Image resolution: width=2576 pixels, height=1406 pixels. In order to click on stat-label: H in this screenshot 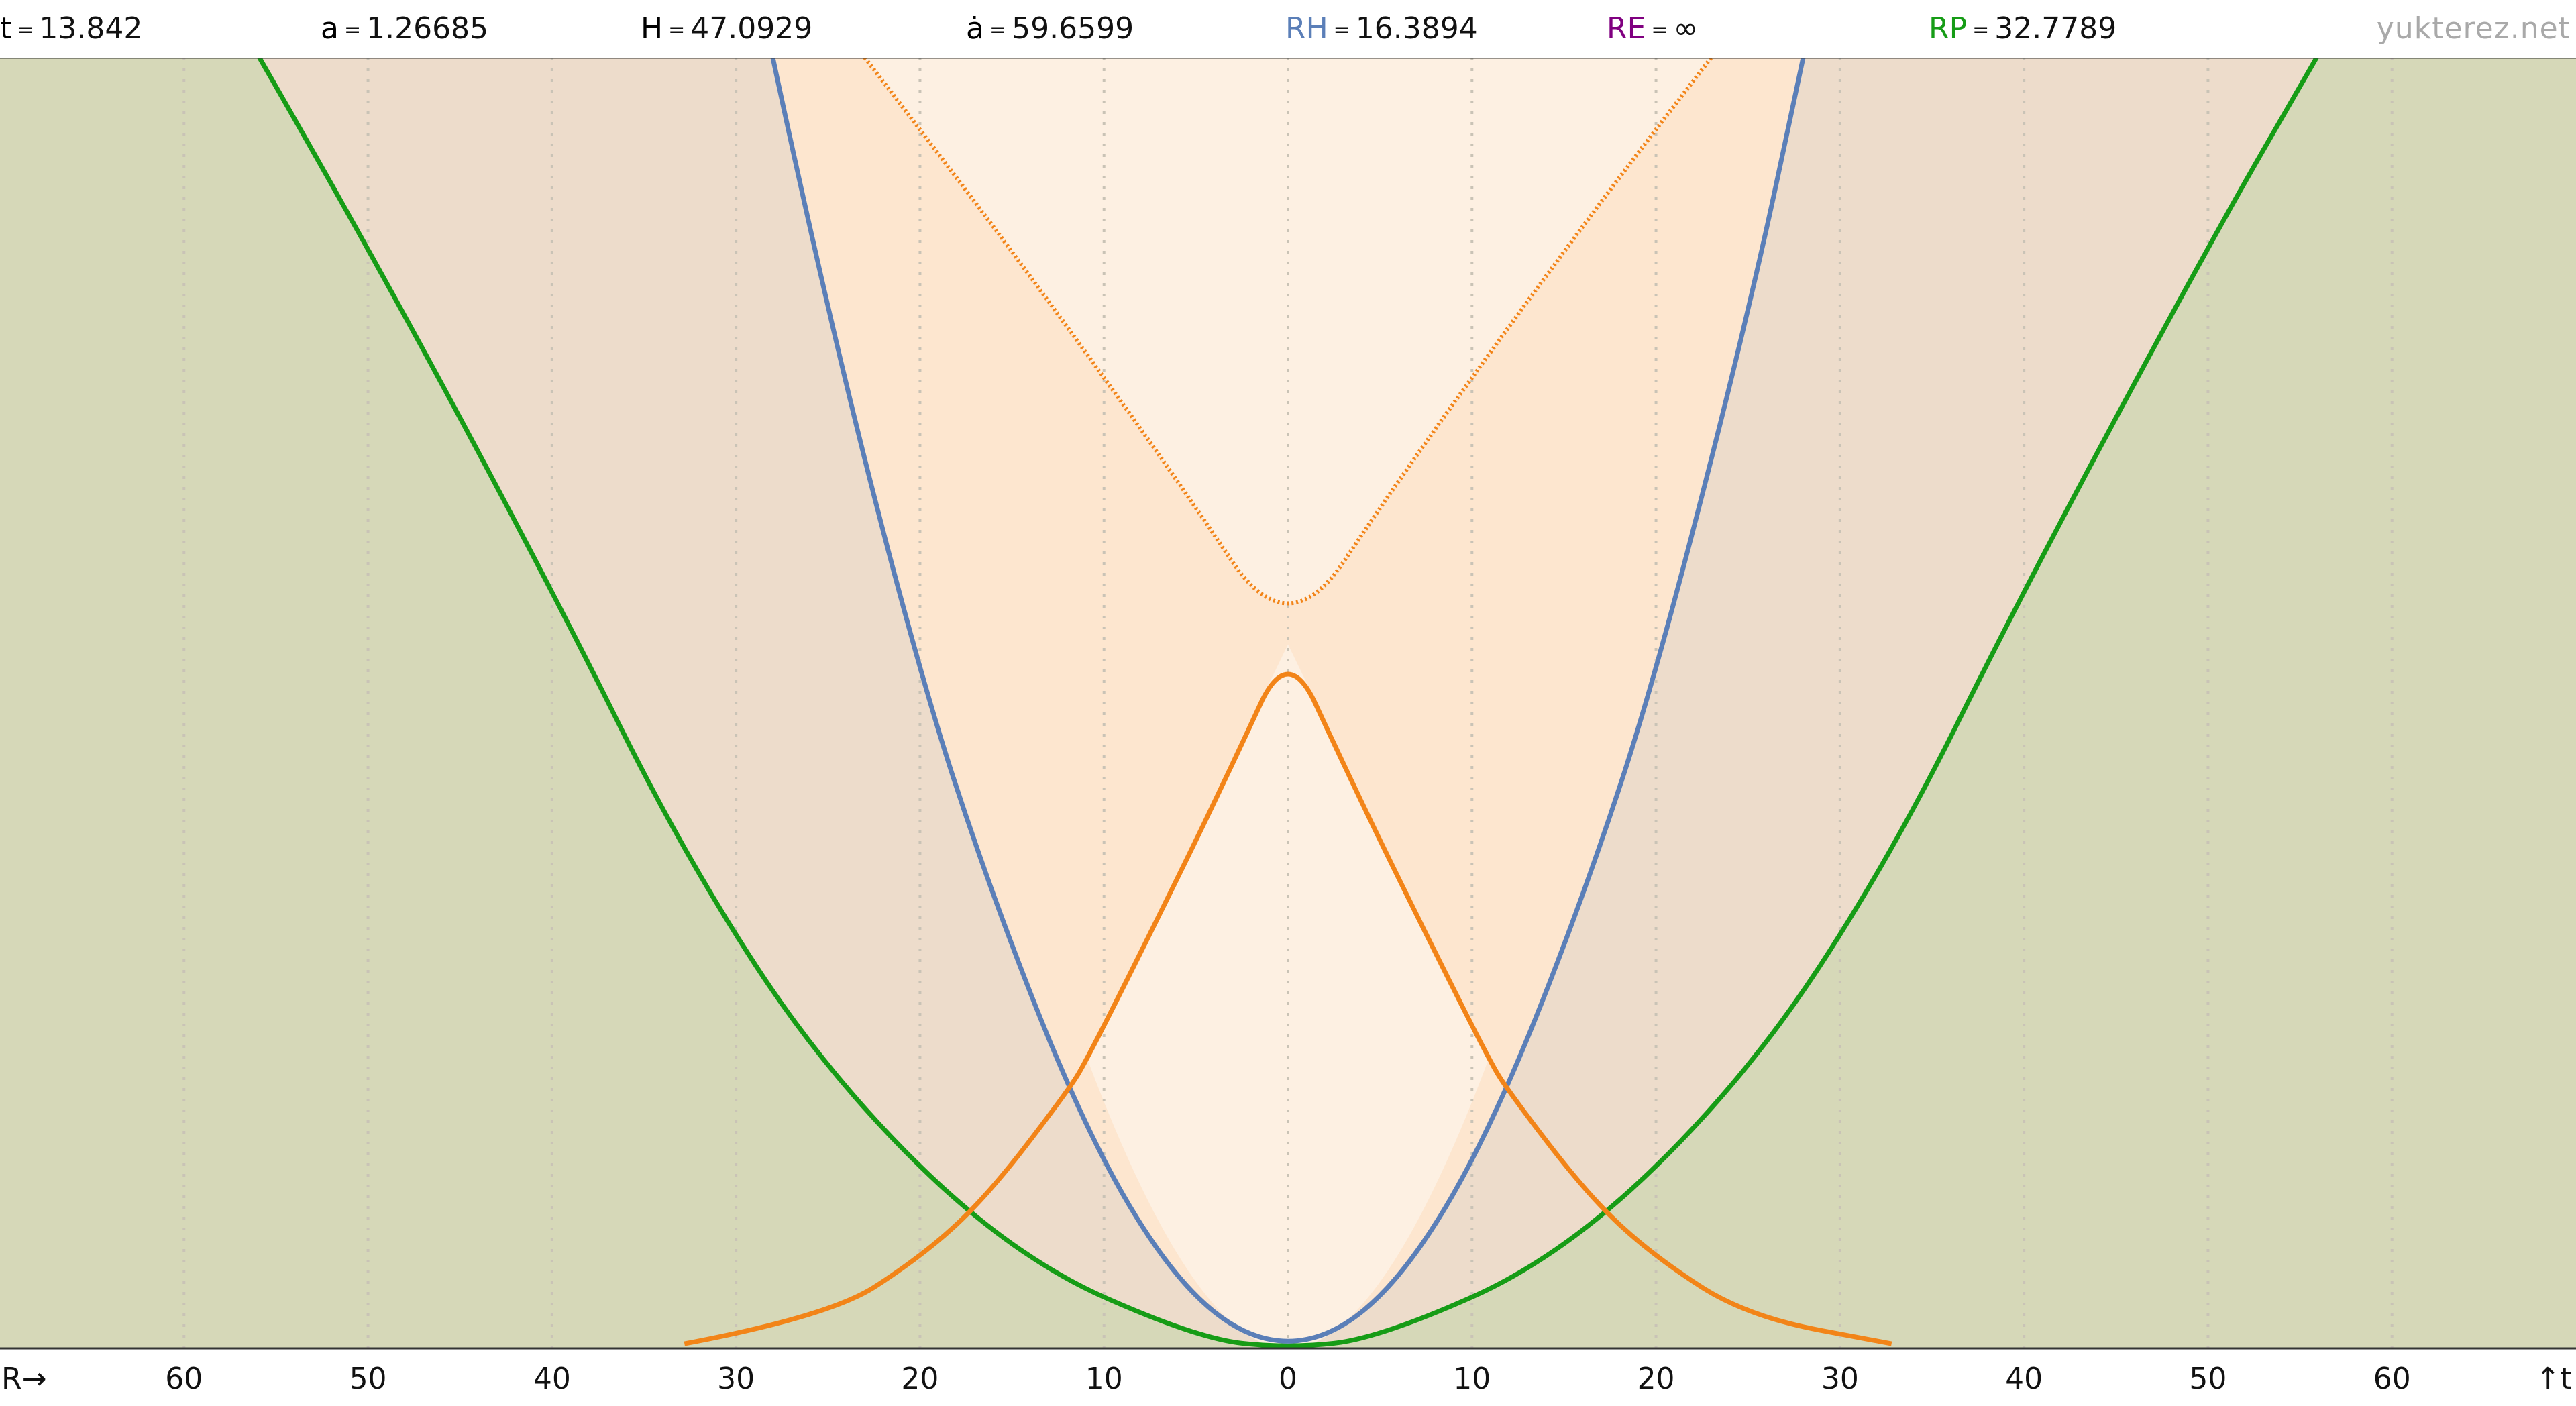, I will do `click(652, 28)`.